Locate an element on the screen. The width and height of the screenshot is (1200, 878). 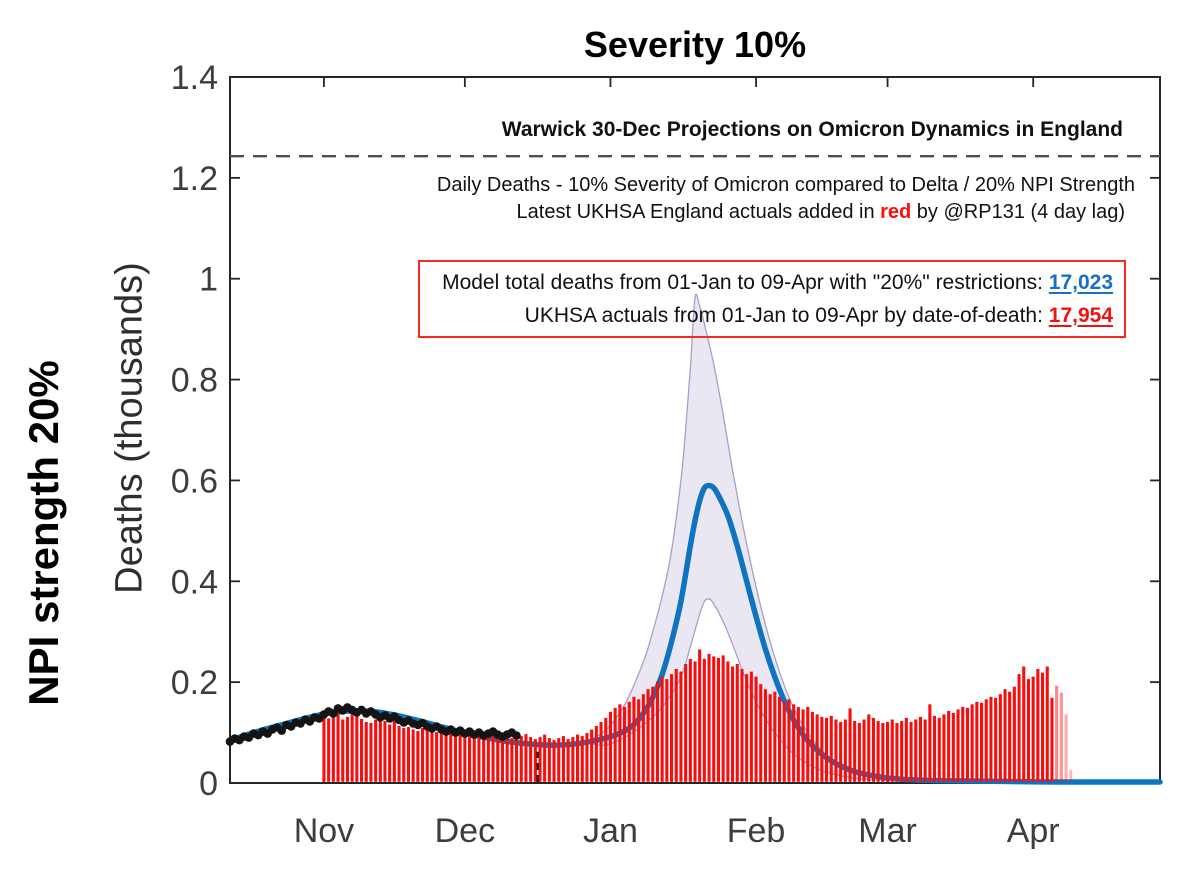
x-tick-label: Jan is located at coordinates (610, 831).